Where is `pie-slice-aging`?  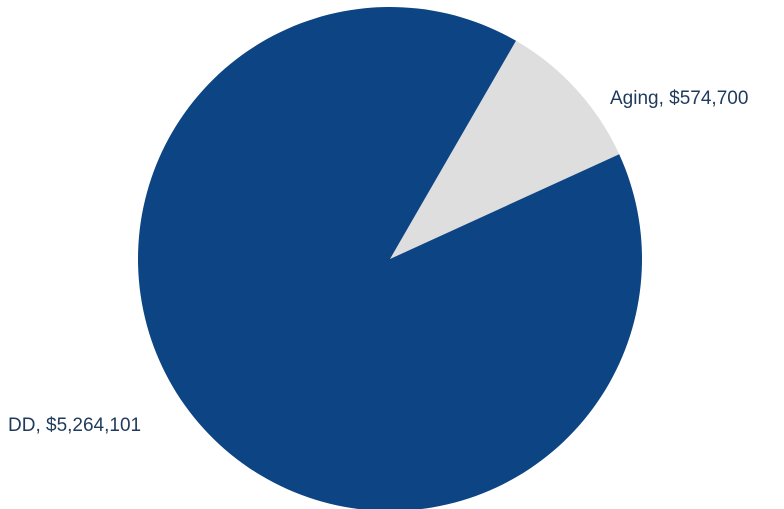
pie-slice-aging is located at coordinates (505, 150).